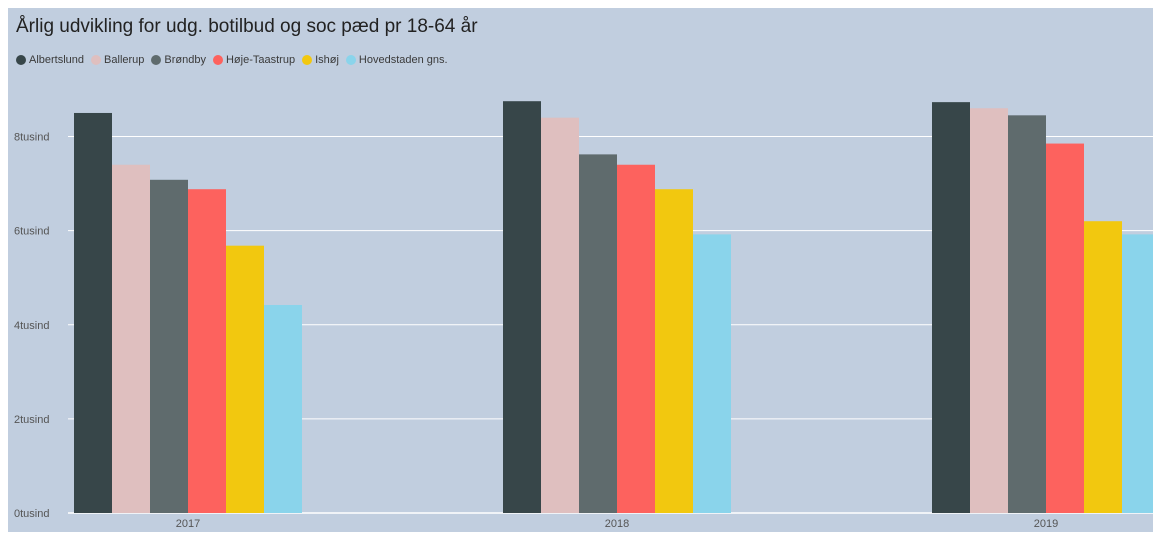 The image size is (1153, 542). I want to click on legend-label: Albertslund, so click(57, 60).